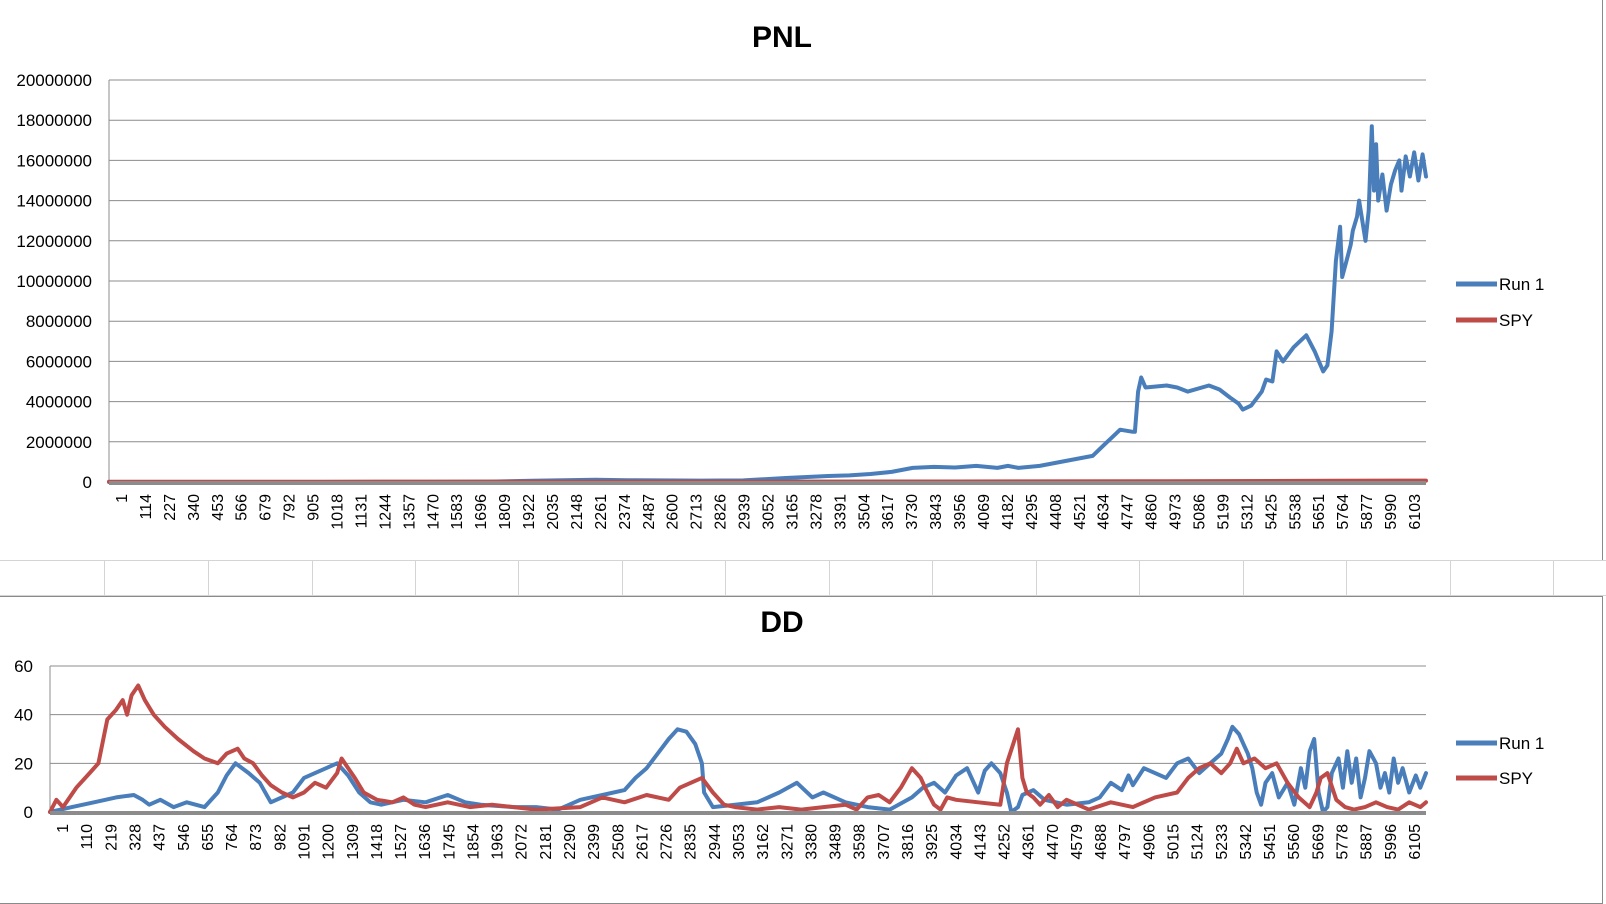 The width and height of the screenshot is (1606, 904). Describe the element at coordinates (625, 512) in the screenshot. I see `pnl-x-tick-label: 2374` at that location.